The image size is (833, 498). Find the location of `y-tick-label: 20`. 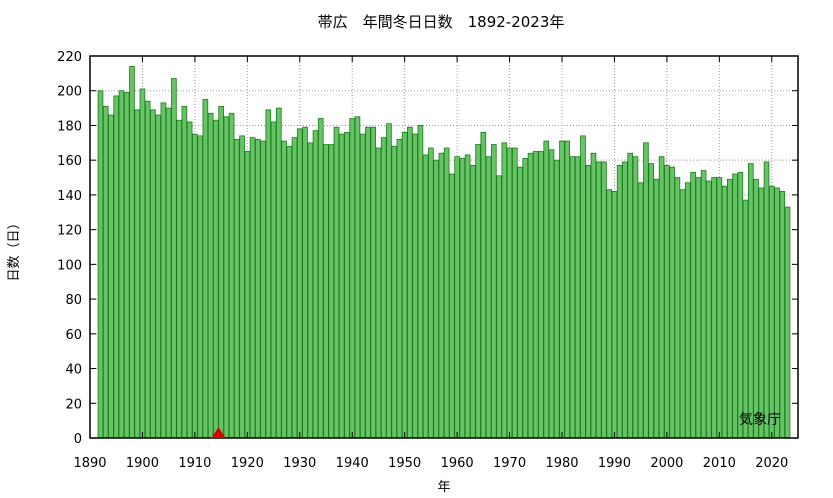

y-tick-label: 20 is located at coordinates (73, 404).